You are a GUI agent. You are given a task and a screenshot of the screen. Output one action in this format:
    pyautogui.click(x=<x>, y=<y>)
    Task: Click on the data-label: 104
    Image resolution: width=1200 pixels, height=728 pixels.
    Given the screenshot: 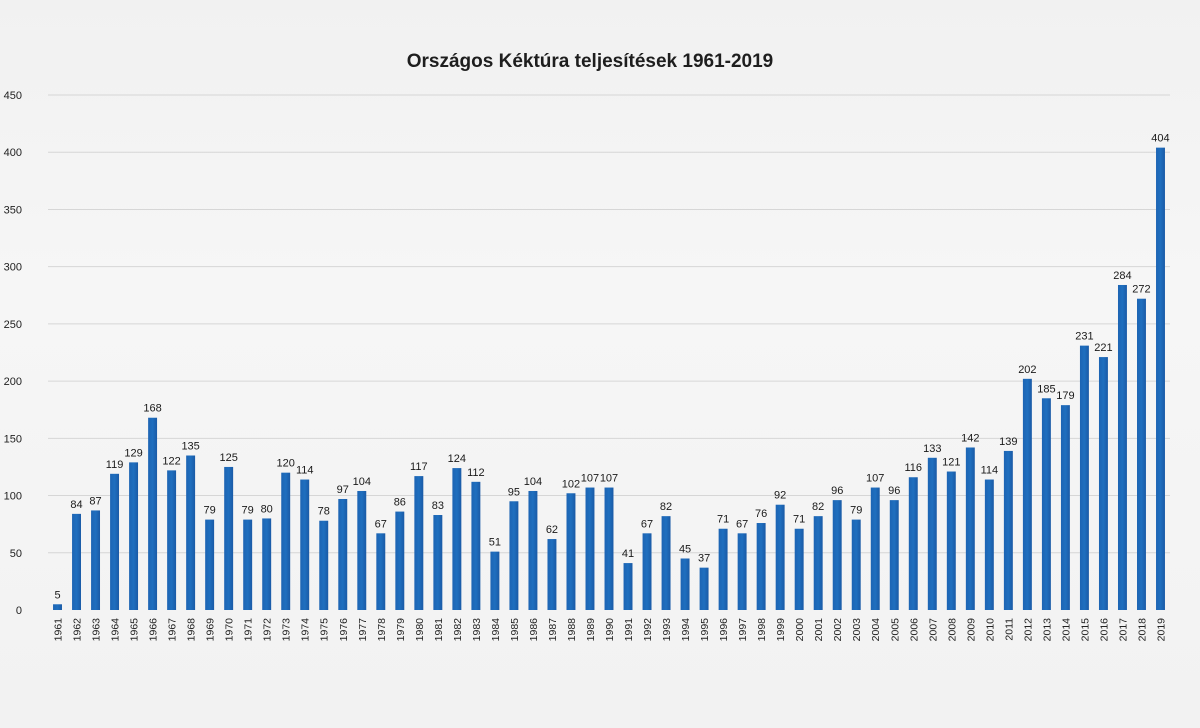 What is the action you would take?
    pyautogui.click(x=362, y=482)
    